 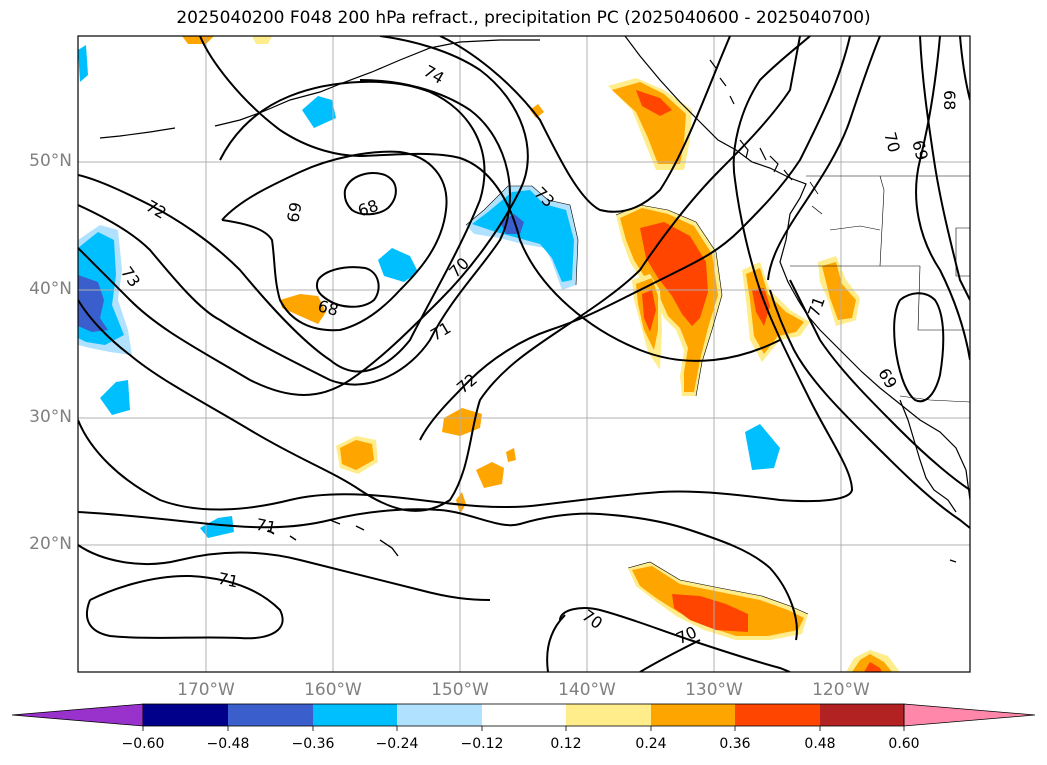 What do you see at coordinates (460, 690) in the screenshot?
I see `lon-label: 150°W` at bounding box center [460, 690].